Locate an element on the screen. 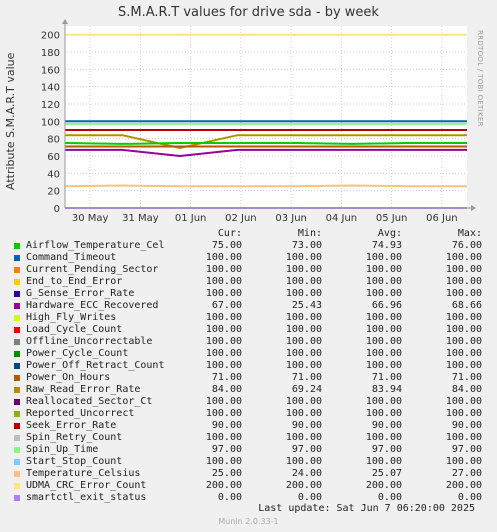  x-tick-label: 31 May is located at coordinates (140, 218).